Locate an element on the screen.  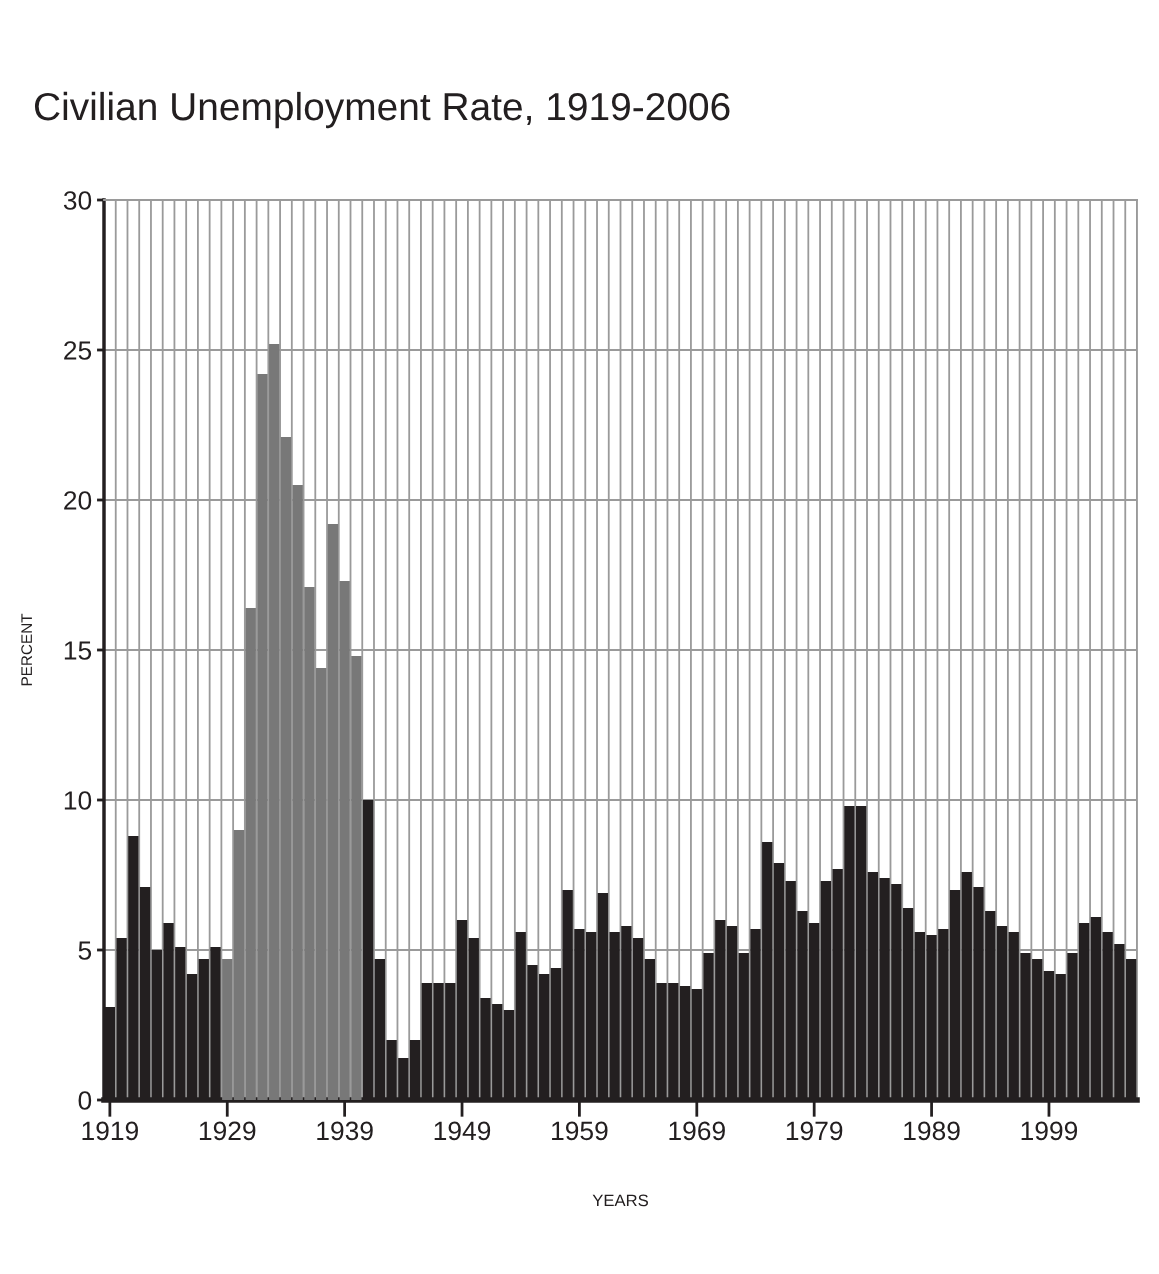
x-tick-label: 1919 is located at coordinates (110, 1131).